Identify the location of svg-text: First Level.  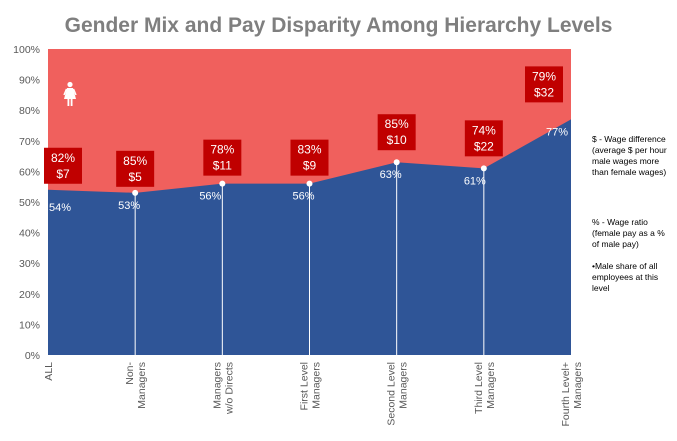
(305, 386).